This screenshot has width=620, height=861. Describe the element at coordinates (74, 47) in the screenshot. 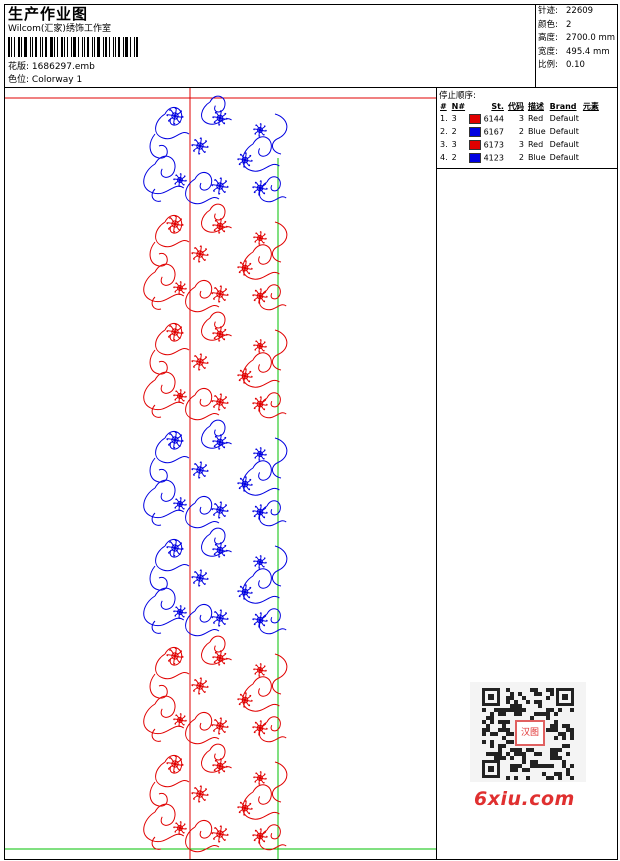

I see `barcode` at that location.